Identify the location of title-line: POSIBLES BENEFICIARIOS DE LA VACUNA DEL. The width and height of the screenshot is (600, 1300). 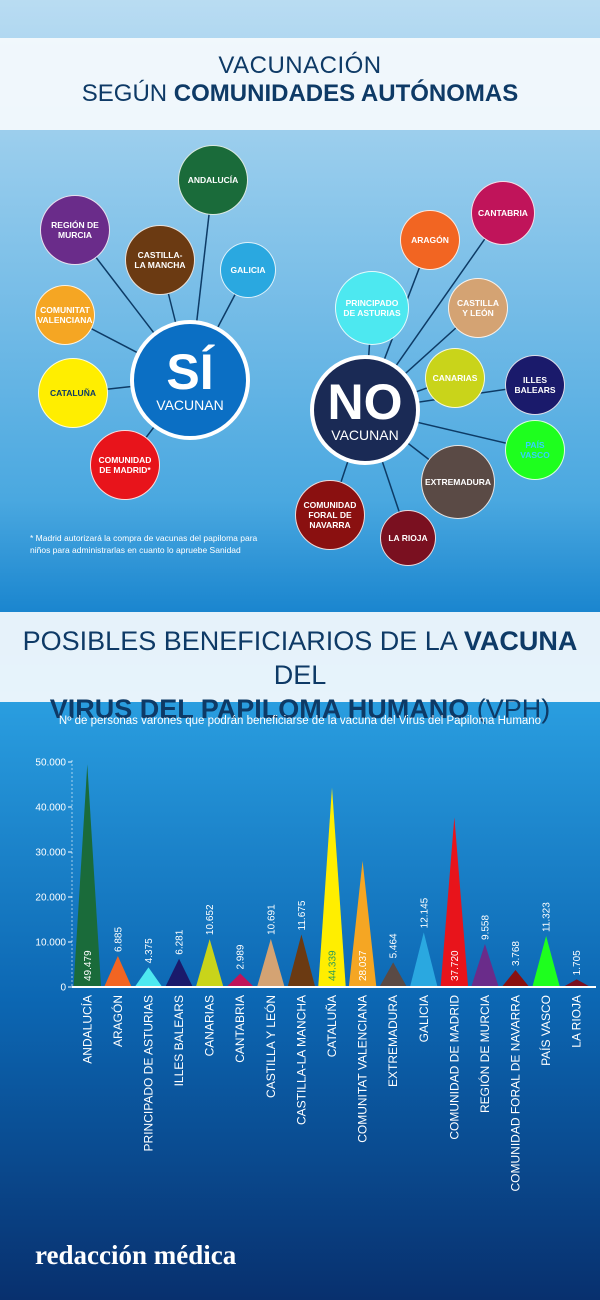
(300, 658).